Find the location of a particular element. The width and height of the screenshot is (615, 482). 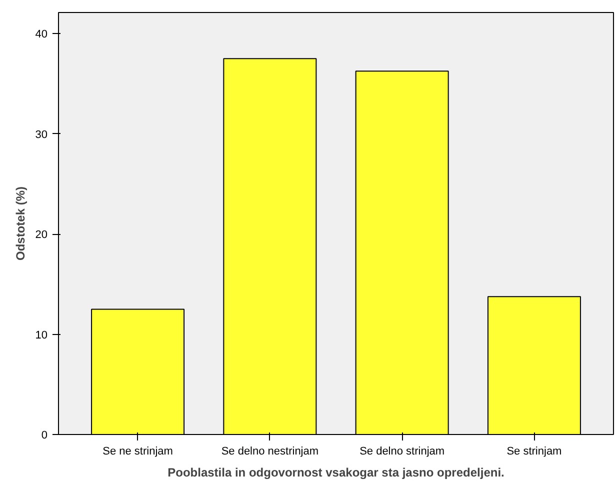

y-axis-title: Odstotek (%) is located at coordinates (20, 223).